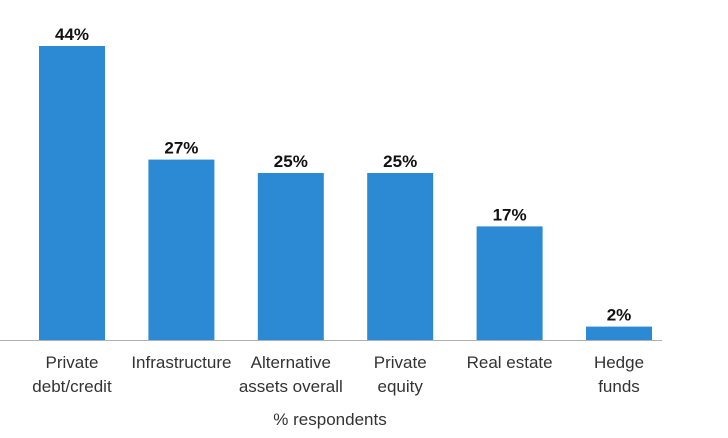 The height and width of the screenshot is (438, 728). What do you see at coordinates (619, 315) in the screenshot?
I see `value-label-5: 2%` at bounding box center [619, 315].